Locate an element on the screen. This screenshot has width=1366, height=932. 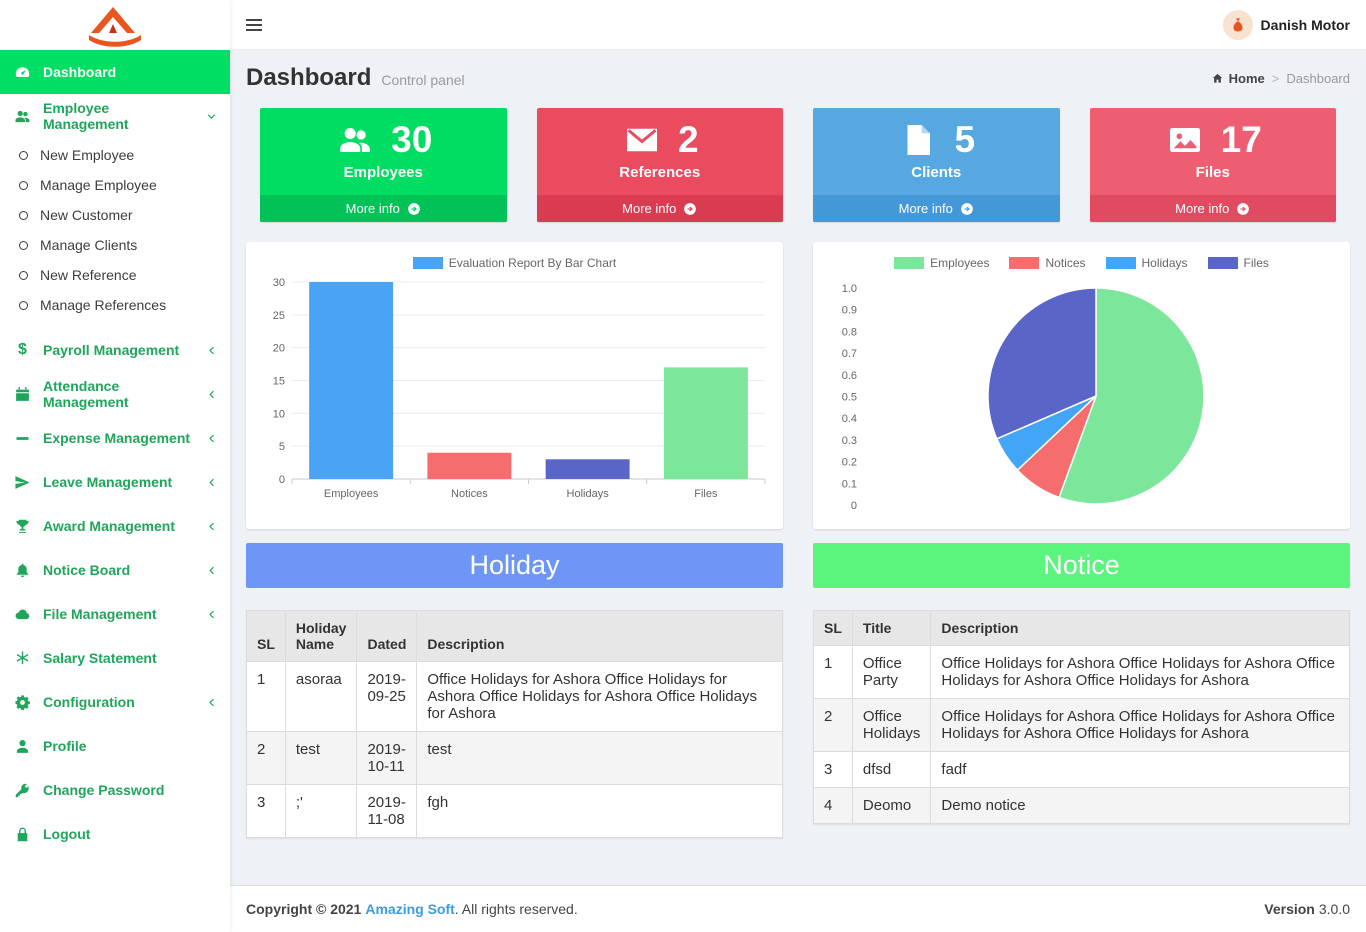
copyright-text: Copyright © 2021 is located at coordinates (304, 909).